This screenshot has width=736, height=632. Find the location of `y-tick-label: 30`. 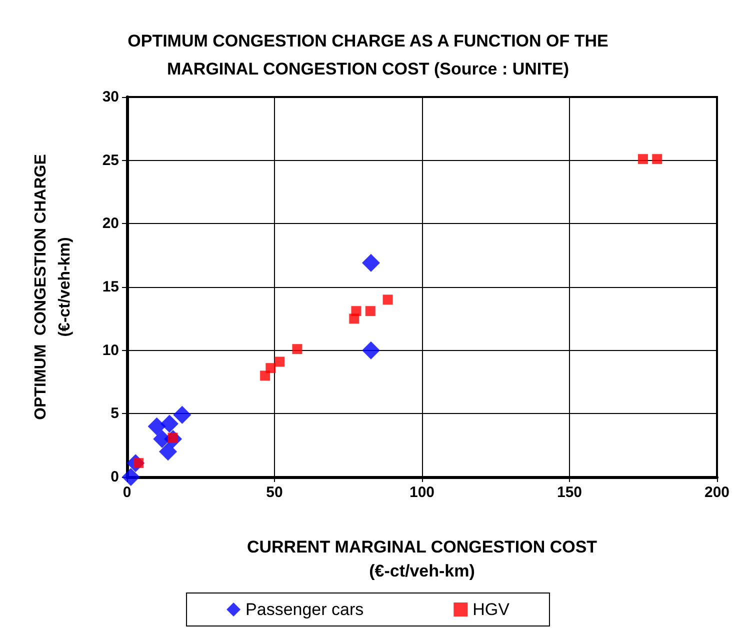

y-tick-label: 30 is located at coordinates (110, 97).